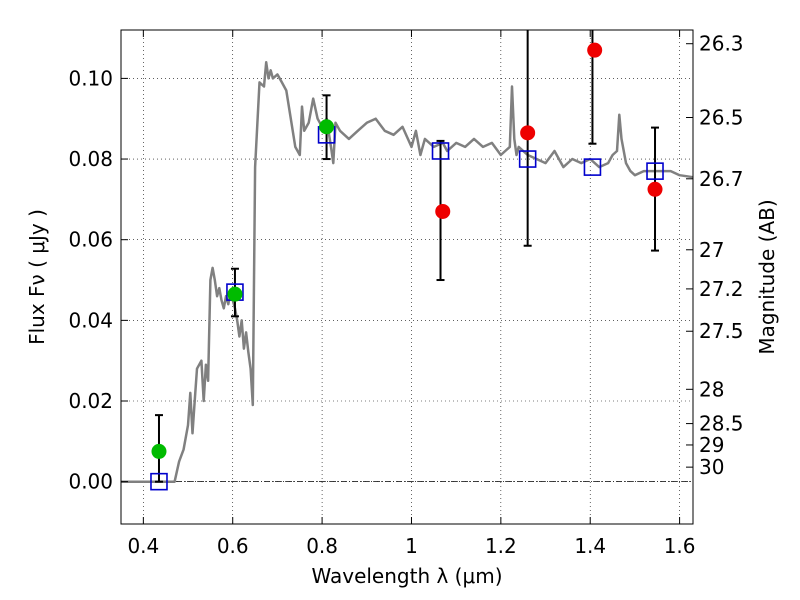 The width and height of the screenshot is (800, 600). Describe the element at coordinates (90, 78) in the screenshot. I see `y-tick-label: 0.10` at that location.